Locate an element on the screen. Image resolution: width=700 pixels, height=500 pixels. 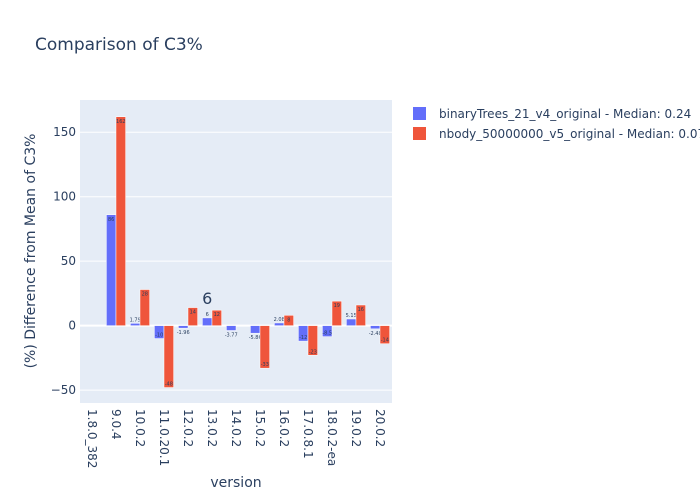
y-axis-title: (%) Difference from Mean of C3% is located at coordinates (31, 251).